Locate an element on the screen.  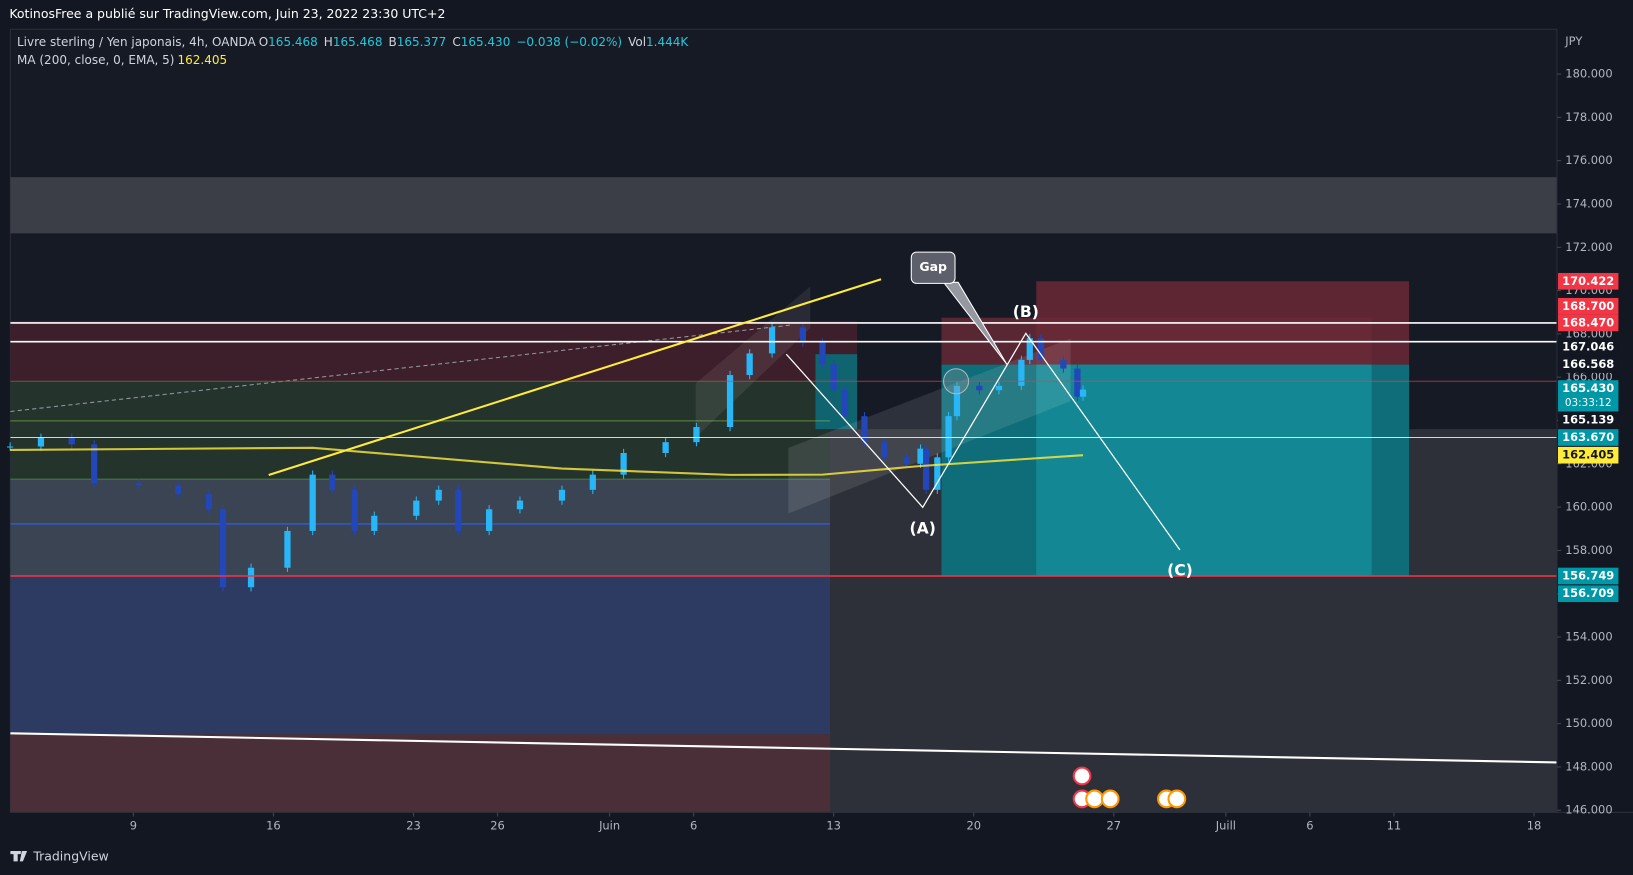
y-tick-label: 178.000 is located at coordinates (1588, 117).